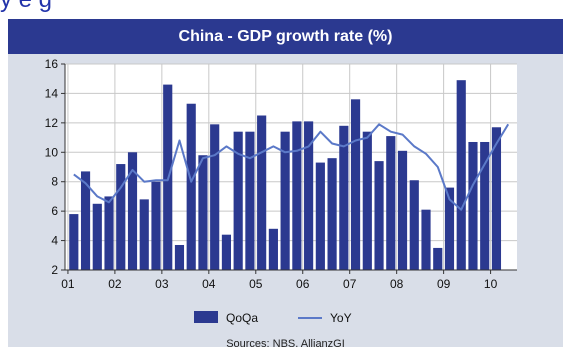 The image size is (571, 347). I want to click on page-heading-fragment: y e g, so click(26, 7).